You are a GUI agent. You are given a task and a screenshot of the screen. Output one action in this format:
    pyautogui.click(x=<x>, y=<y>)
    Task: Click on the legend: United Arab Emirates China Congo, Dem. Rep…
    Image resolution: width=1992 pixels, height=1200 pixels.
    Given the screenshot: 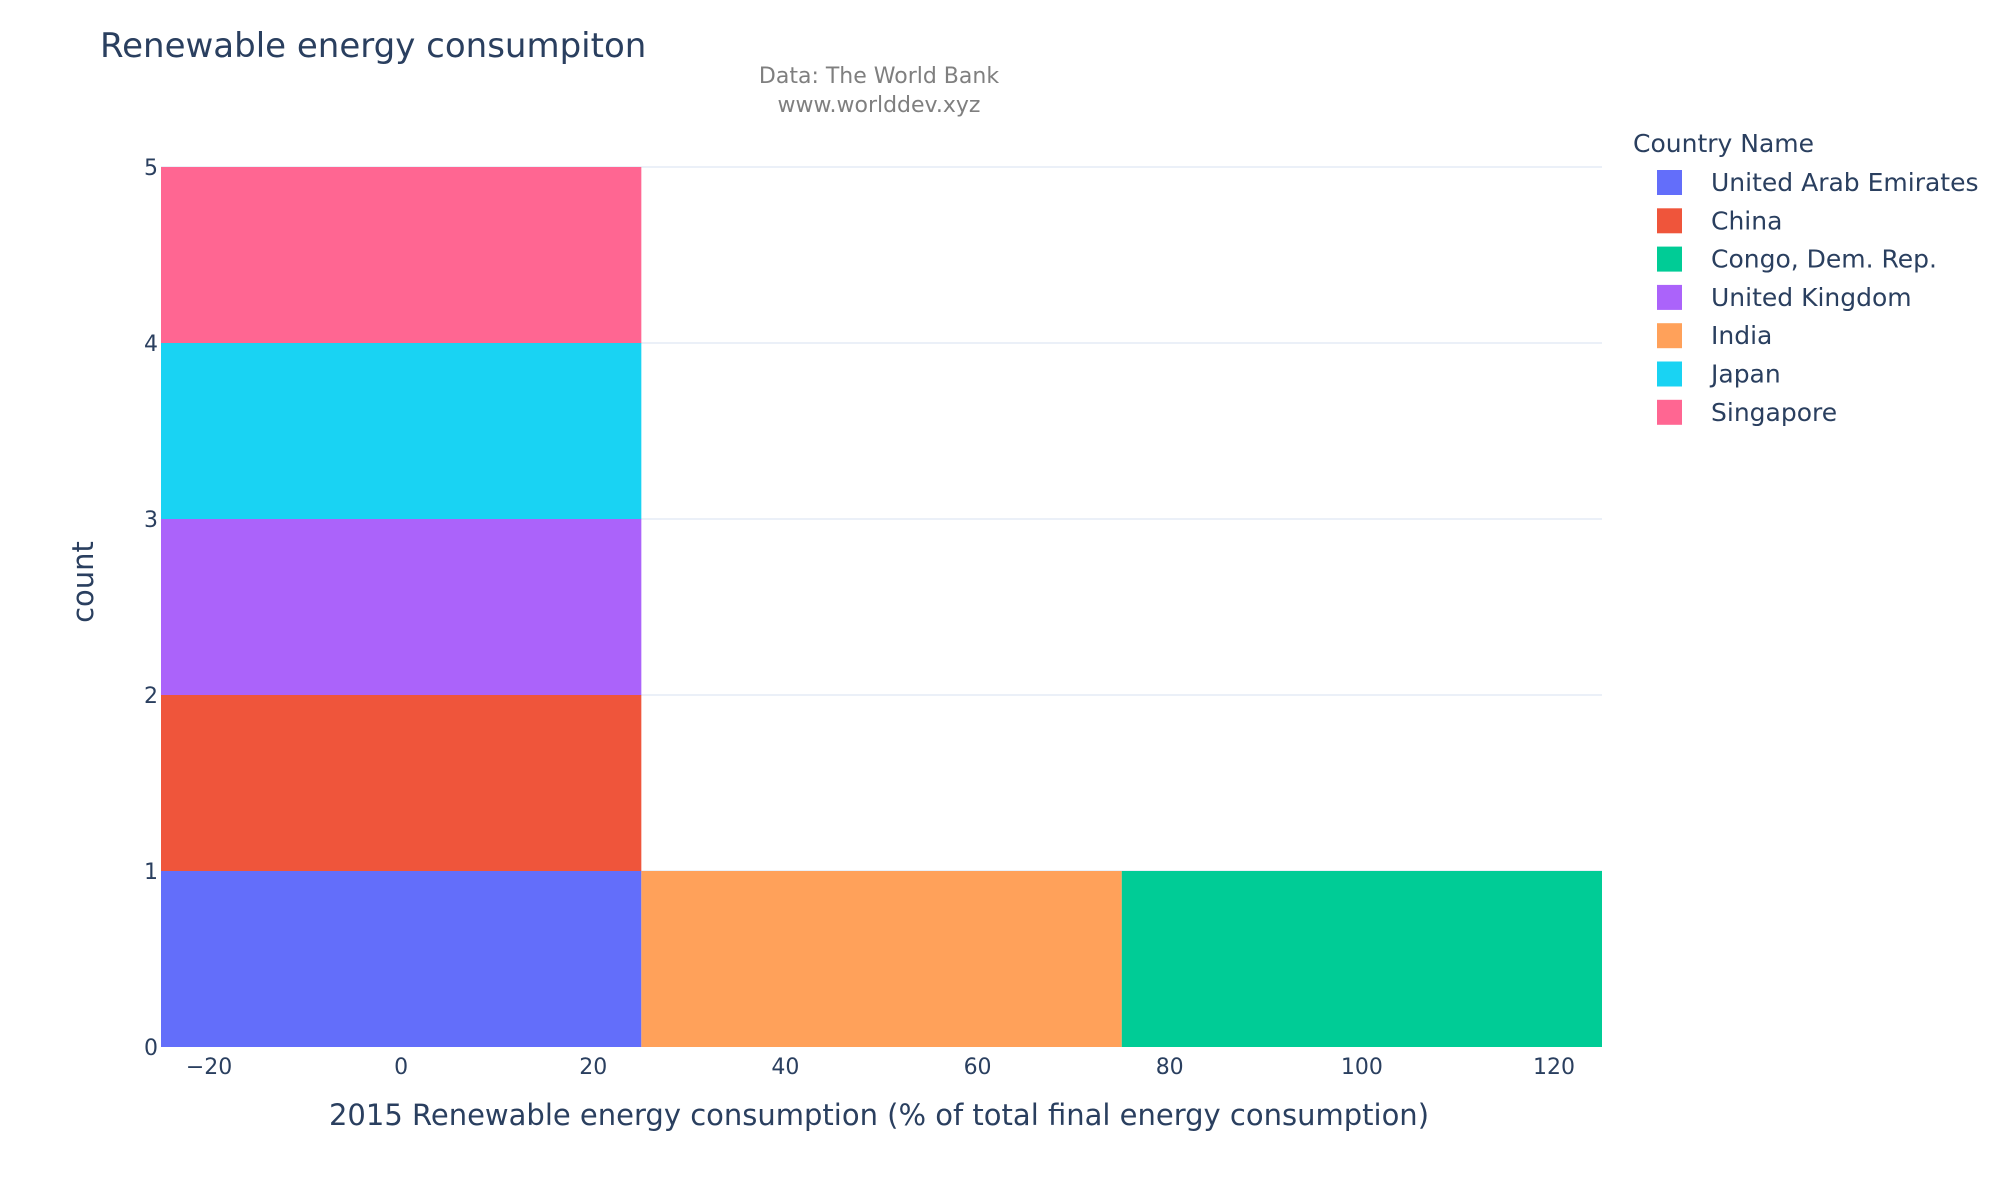 What is the action you would take?
    pyautogui.click(x=1818, y=297)
    